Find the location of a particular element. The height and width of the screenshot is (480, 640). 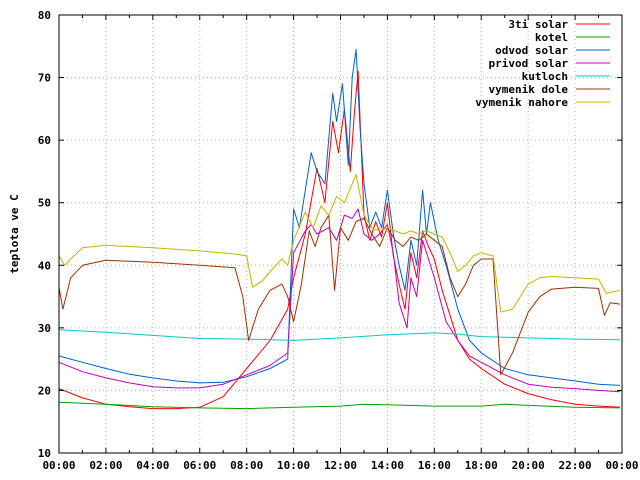

y-tick-label: 20 is located at coordinates (44, 390).